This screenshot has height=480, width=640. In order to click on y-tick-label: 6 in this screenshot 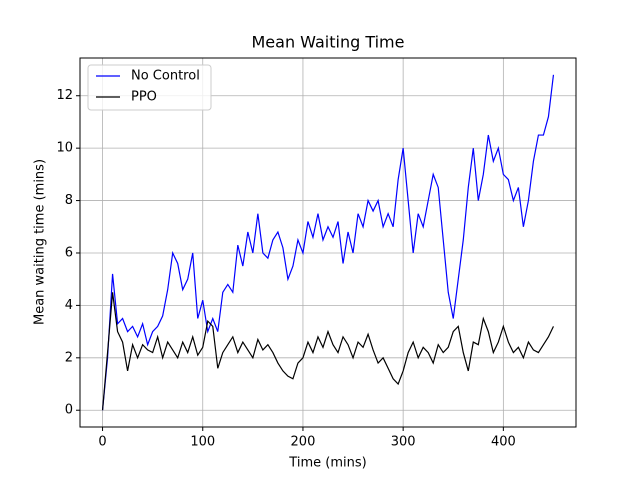, I will do `click(69, 252)`.